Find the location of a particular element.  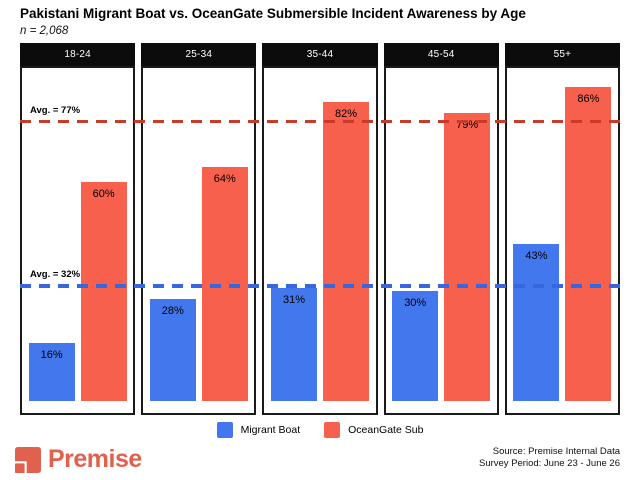

legend-label: OceanGate Sub is located at coordinates (386, 430).